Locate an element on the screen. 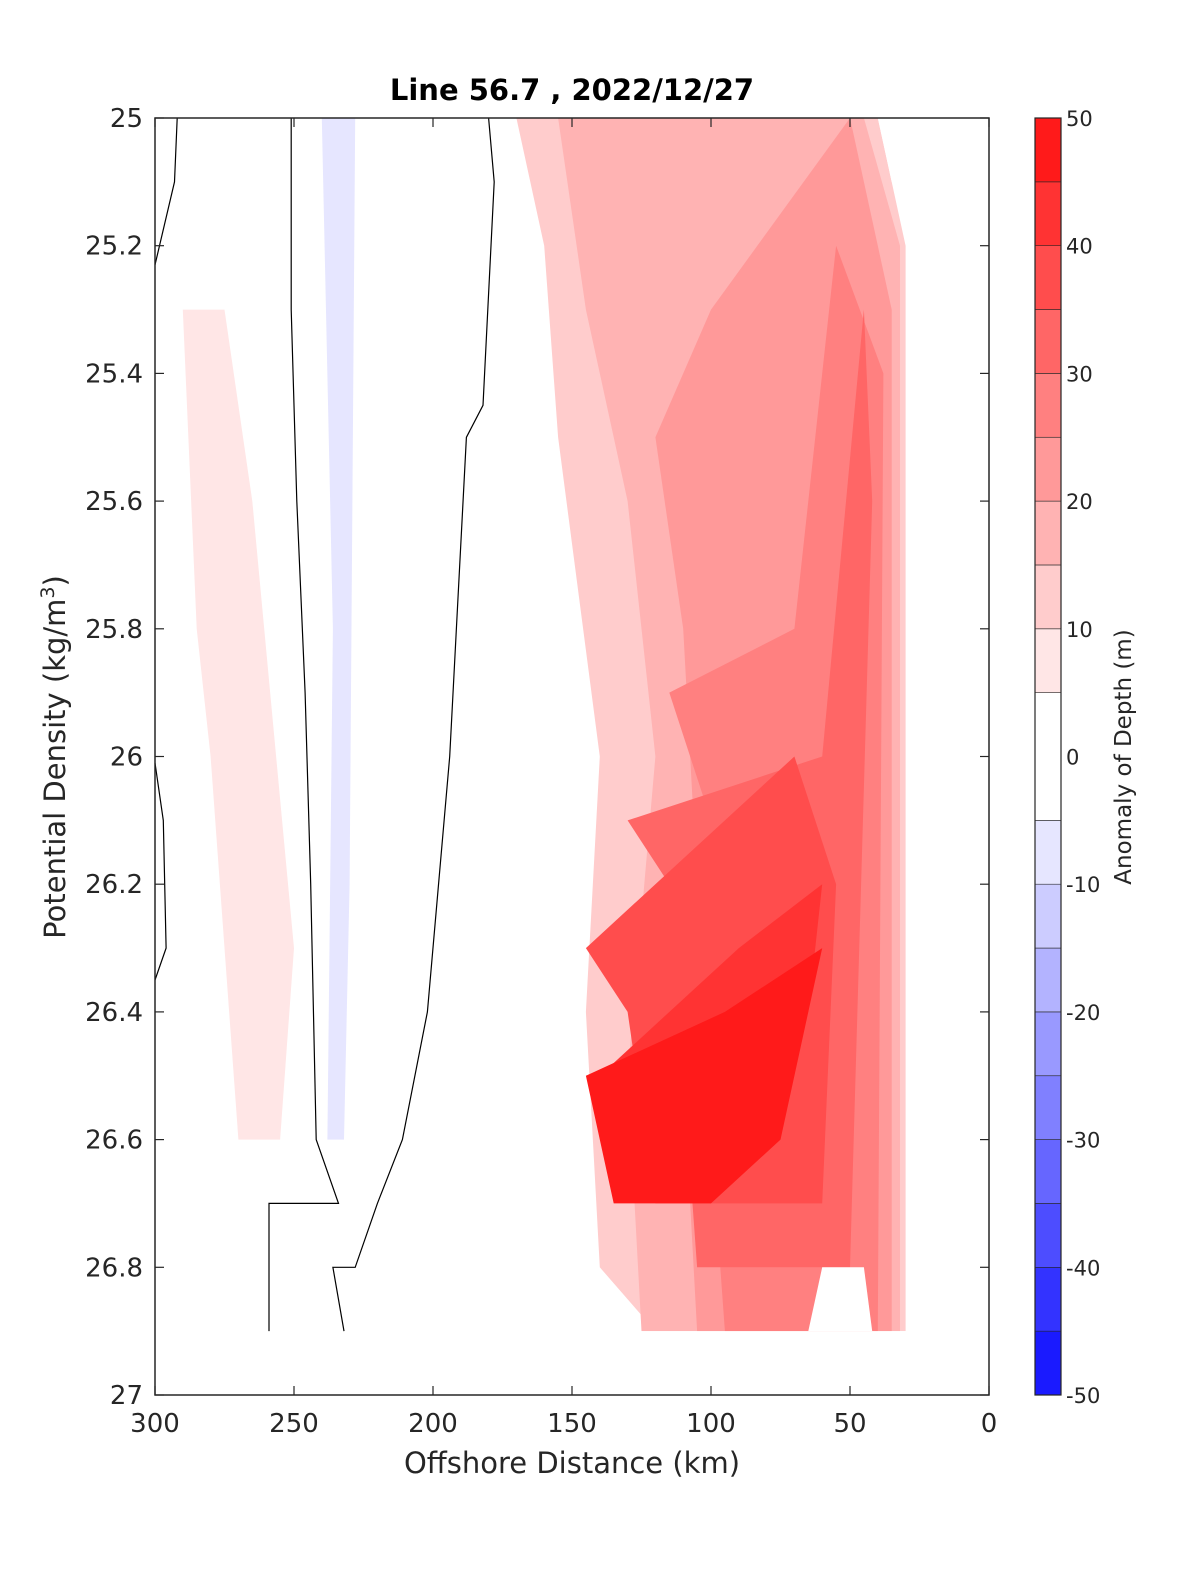  colorbar-bands is located at coordinates (1048, 756).